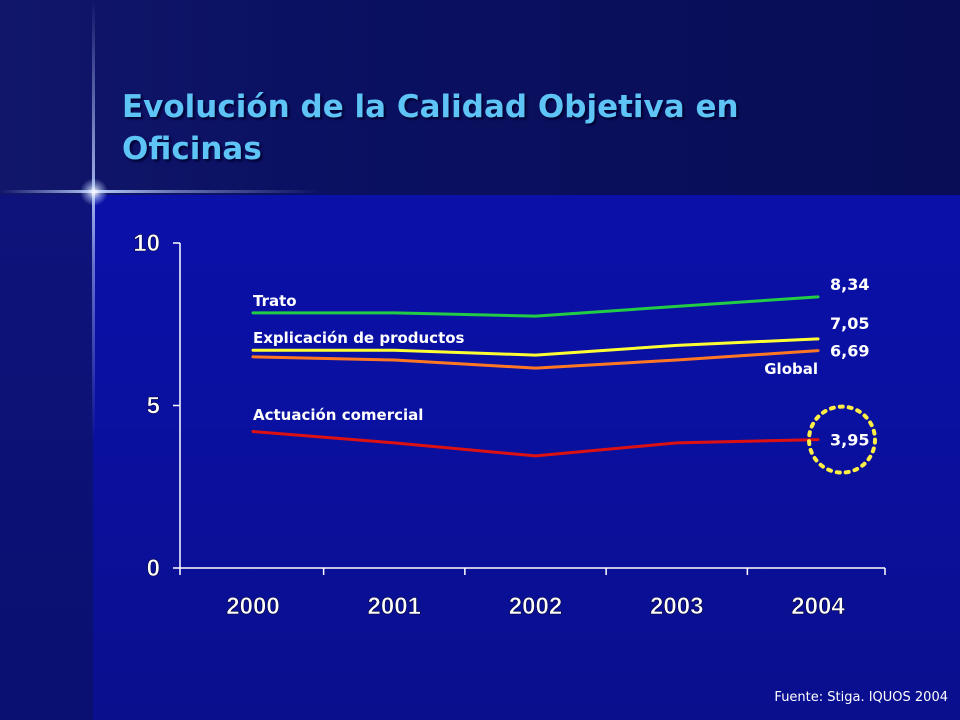 This screenshot has width=960, height=720. Describe the element at coordinates (791, 369) in the screenshot. I see `series-label-global: Global` at that location.